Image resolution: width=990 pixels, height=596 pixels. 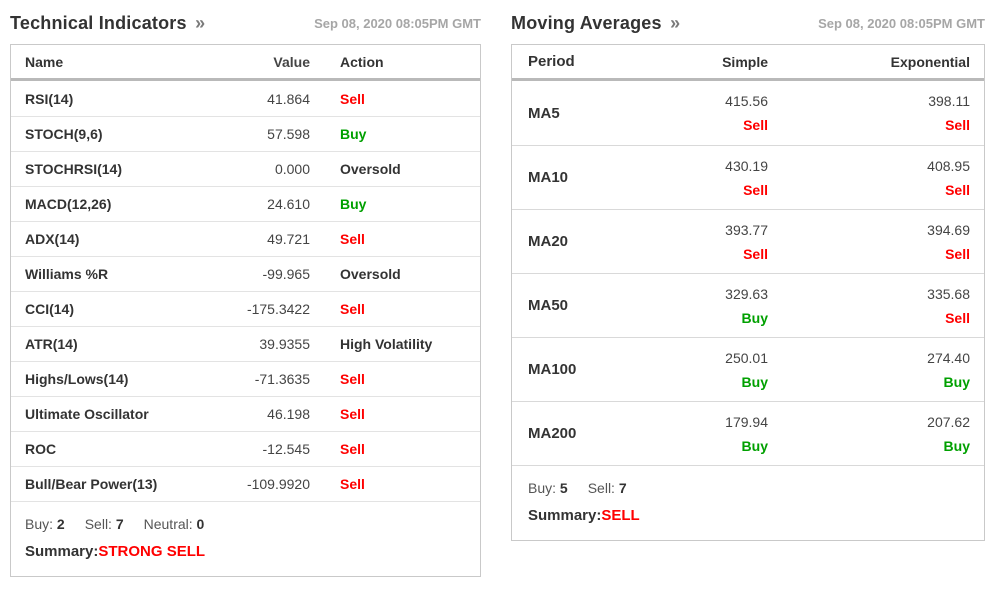 I want to click on indicator-name: STOCHRSI(14), so click(x=73, y=169).